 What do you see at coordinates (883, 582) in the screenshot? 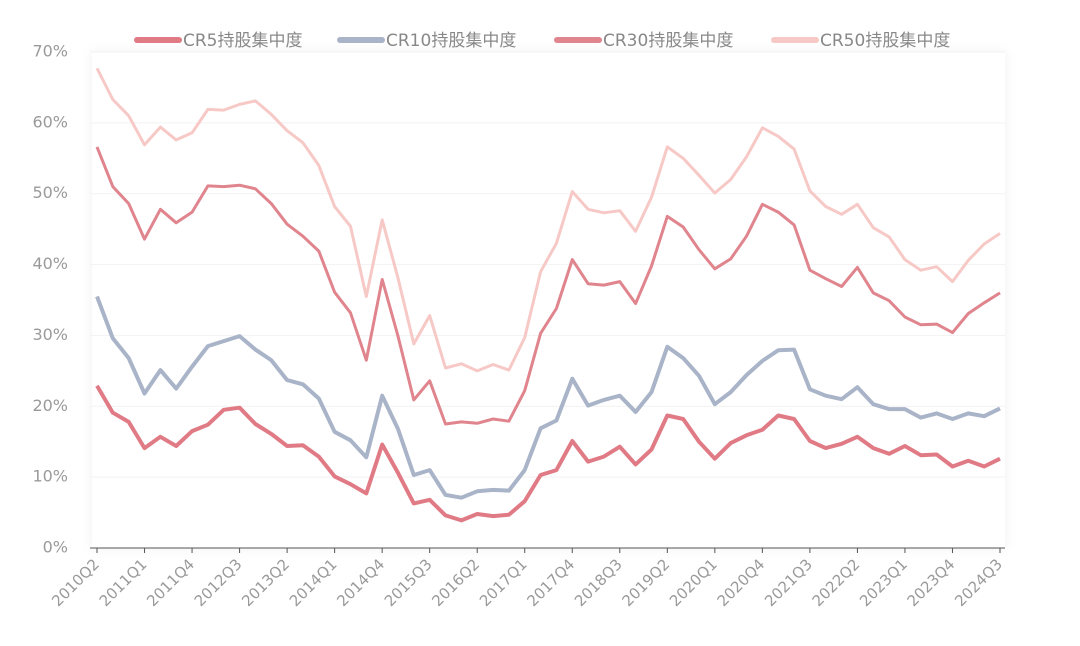
I see `x-tick-label: 2023Q1` at bounding box center [883, 582].